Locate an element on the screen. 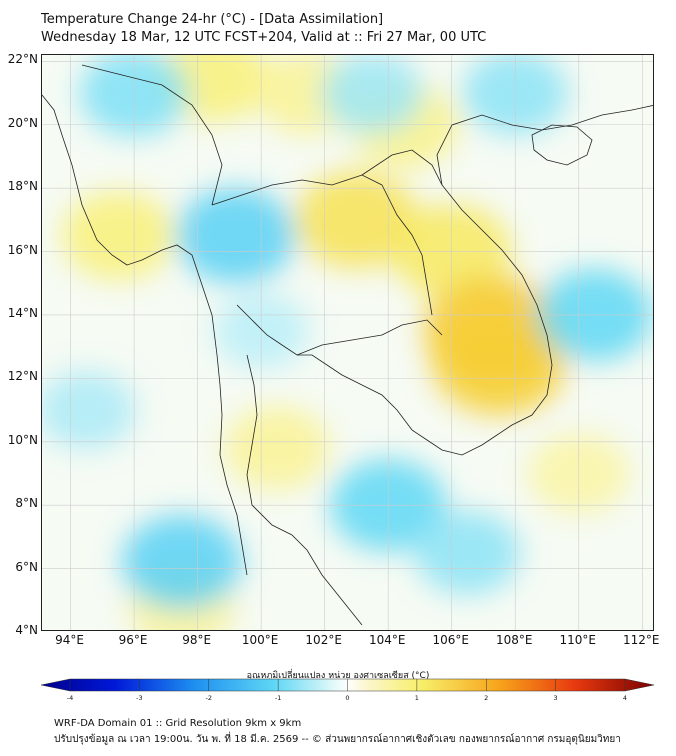 This screenshot has width=676, height=756. lon-tick-label: 100°E is located at coordinates (260, 640).